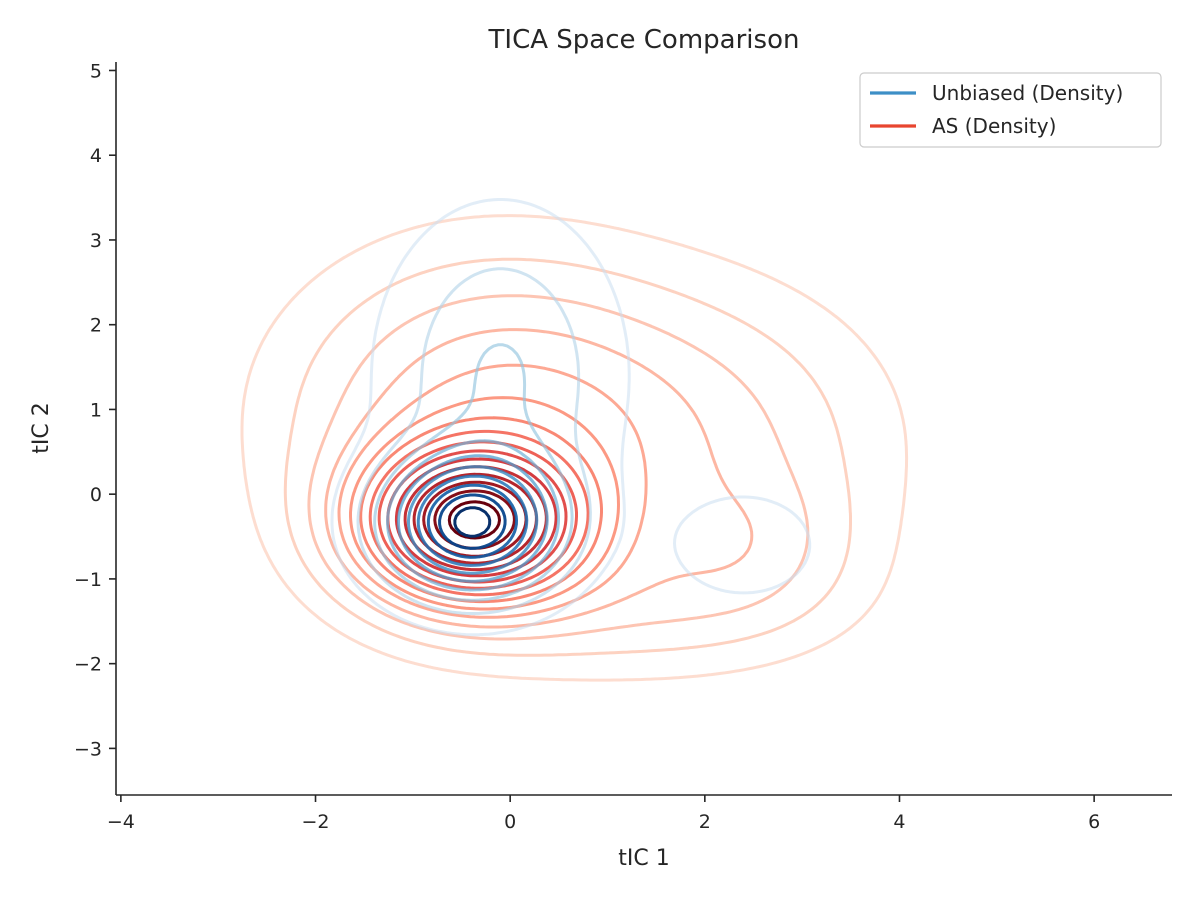 This screenshot has width=1200, height=901. What do you see at coordinates (96, 241) in the screenshot?
I see `y-tick-label: 3` at bounding box center [96, 241].